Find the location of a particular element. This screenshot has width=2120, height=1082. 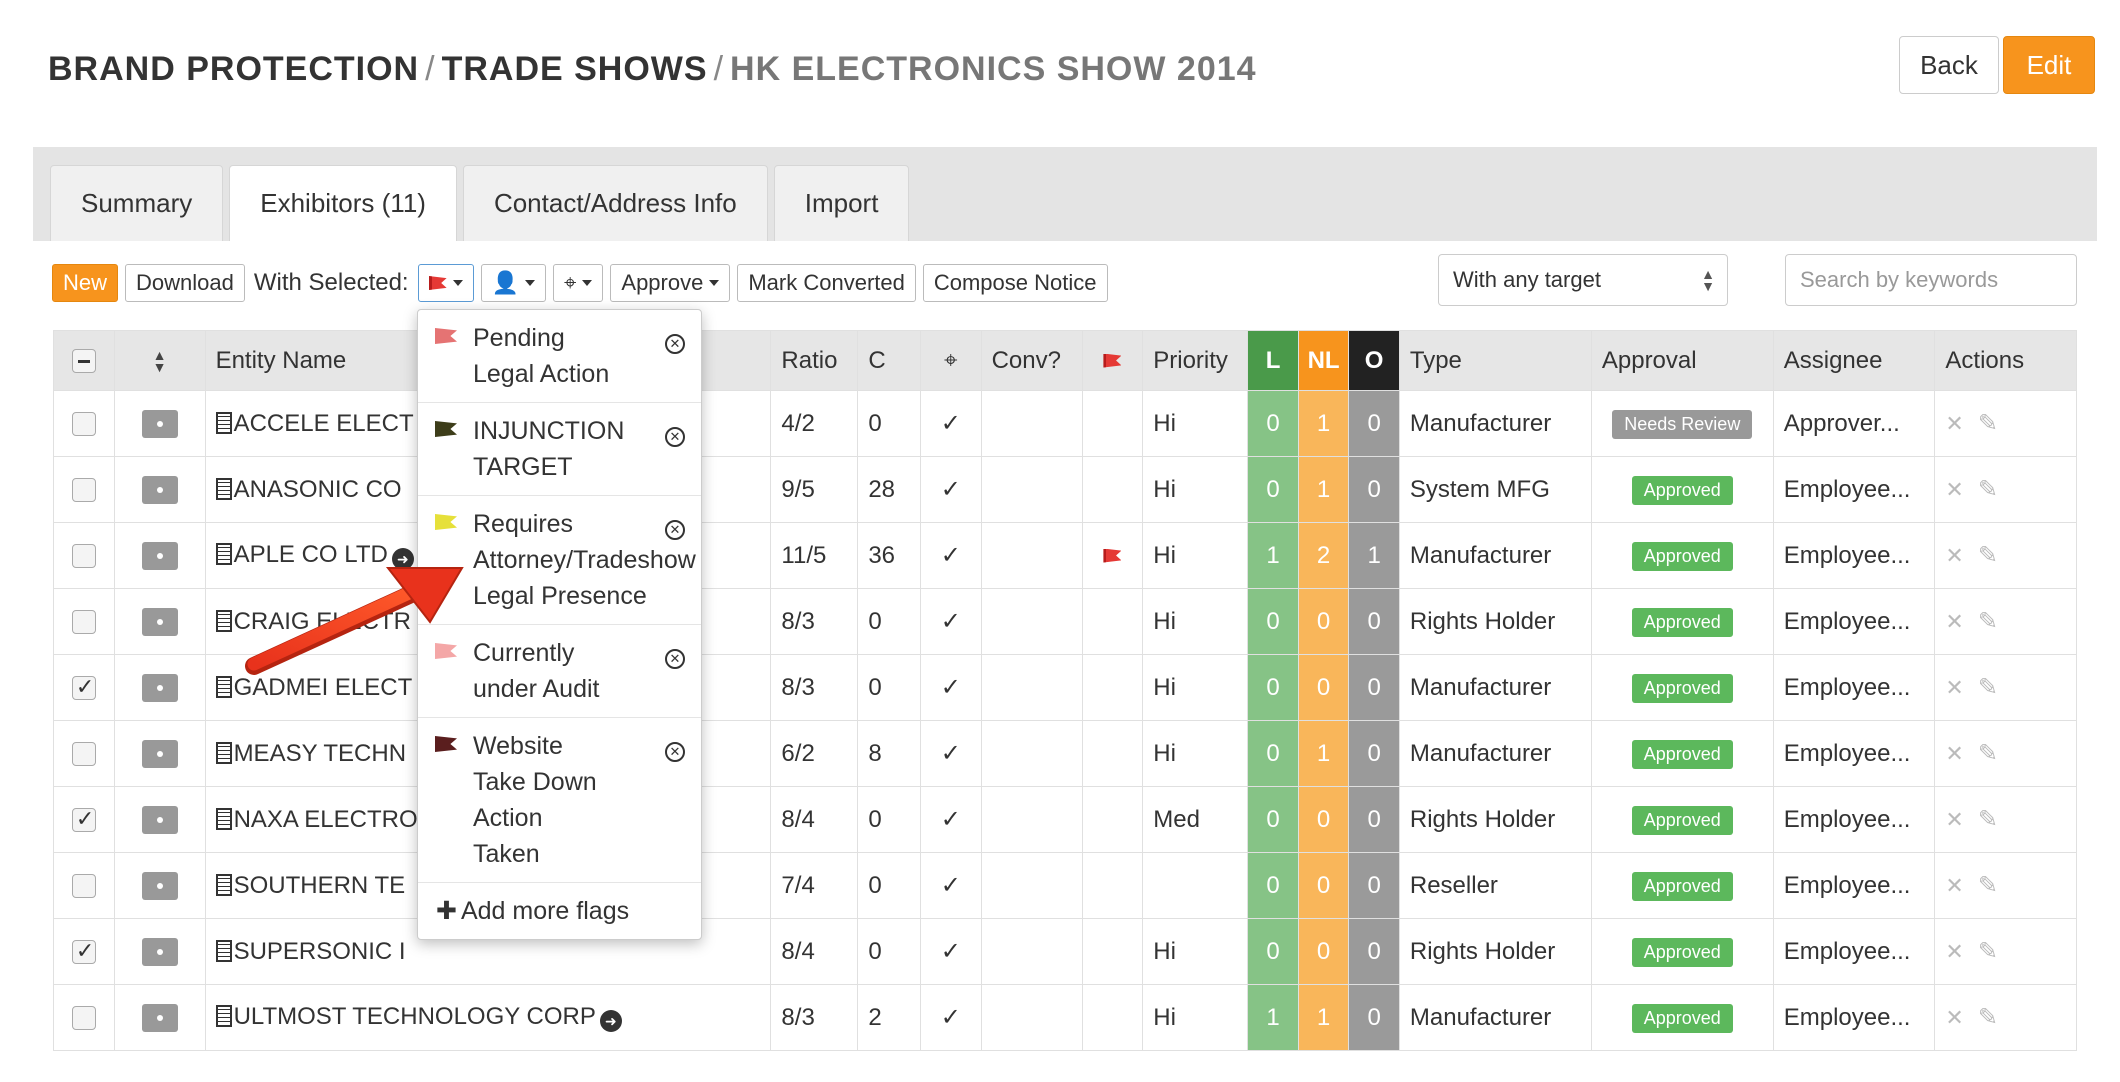

tab-contact-address: Contact/Address Info is located at coordinates (615, 203).